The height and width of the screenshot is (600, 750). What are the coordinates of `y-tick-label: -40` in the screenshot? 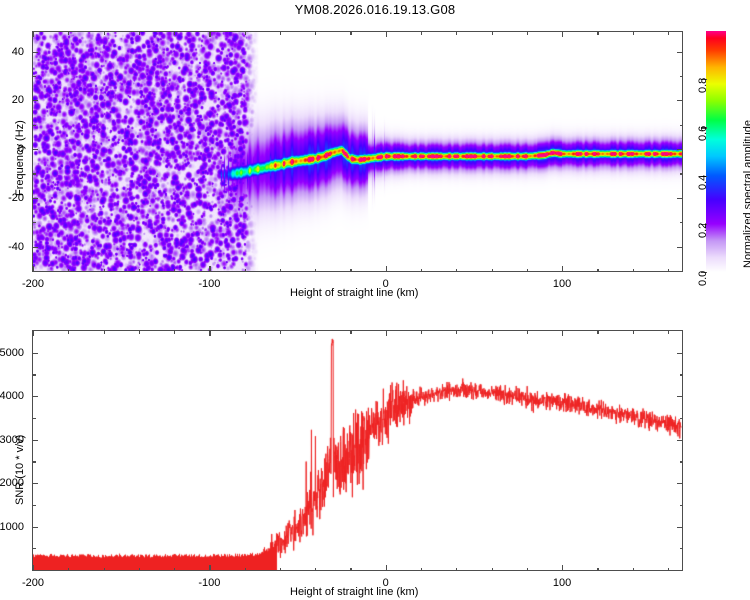 It's located at (16, 246).